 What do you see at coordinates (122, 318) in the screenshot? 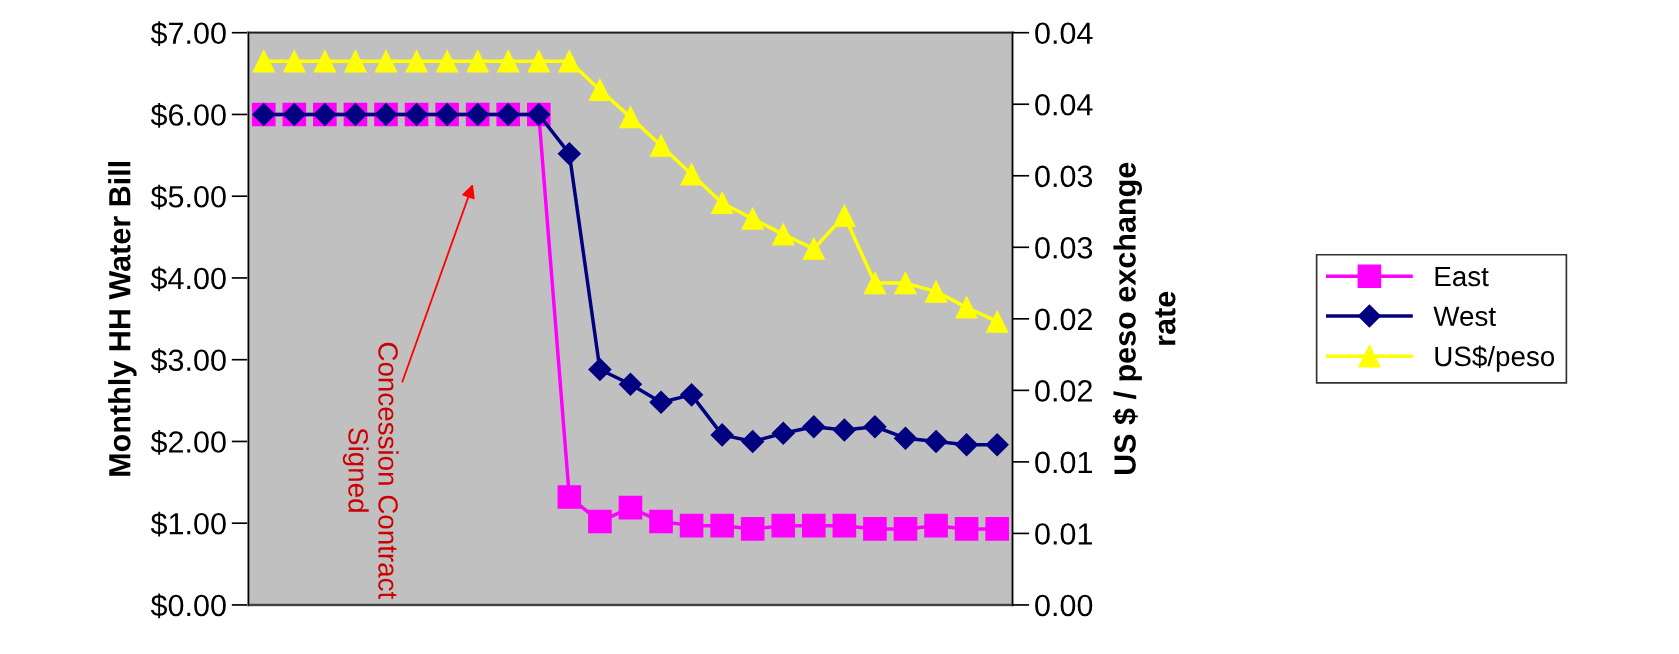
I see `y-axis-title: Monthly HH Water Bill` at bounding box center [122, 318].